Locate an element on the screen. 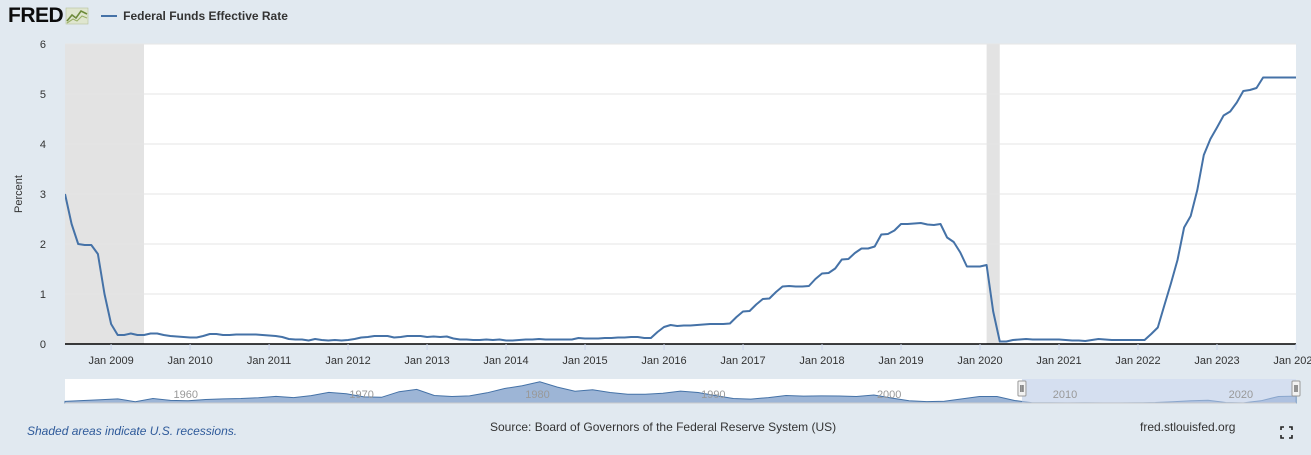  navigator-selection is located at coordinates (1158, 391).